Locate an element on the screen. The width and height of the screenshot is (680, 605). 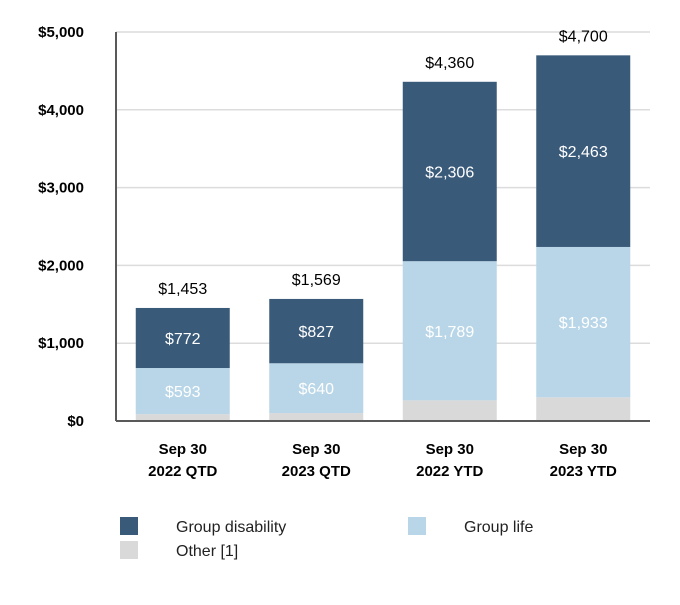
total-label: $4,360 is located at coordinates (449, 63).